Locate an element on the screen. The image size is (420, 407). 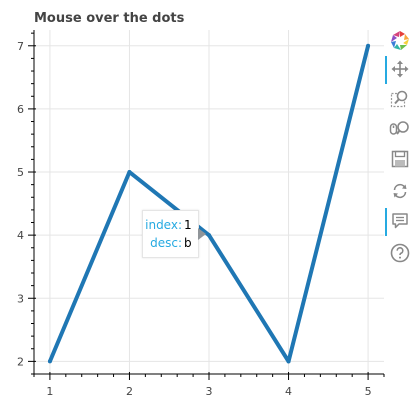
y-tick-label: 3 is located at coordinates (20, 298).